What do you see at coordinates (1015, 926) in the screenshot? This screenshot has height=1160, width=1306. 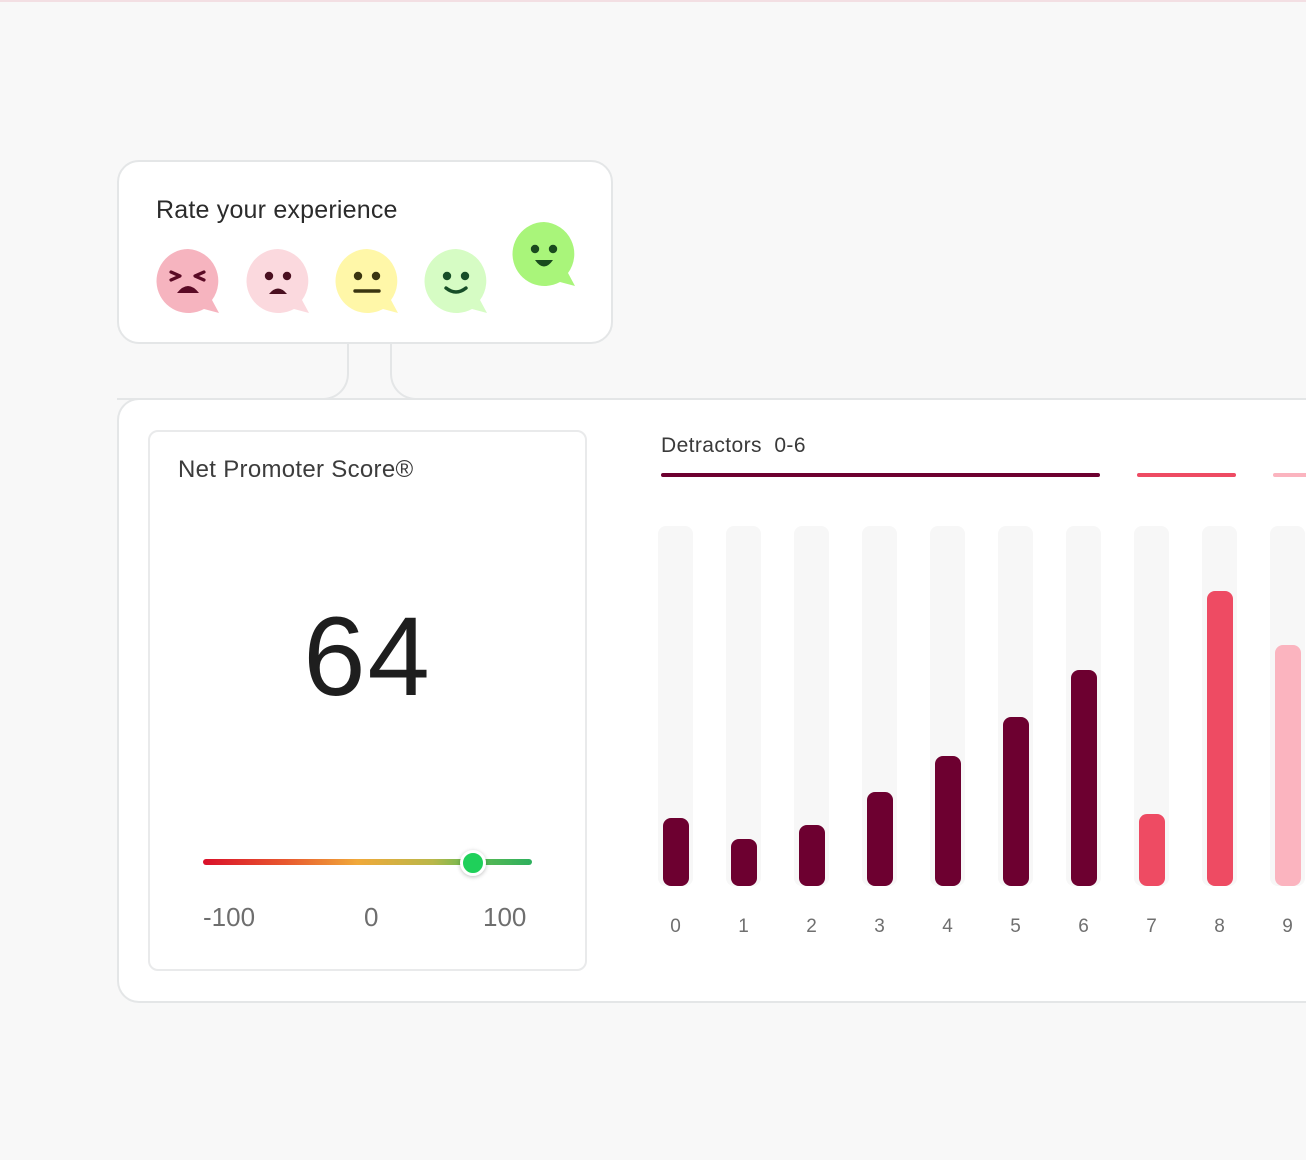 I see `x-tick-label-5: 5` at bounding box center [1015, 926].